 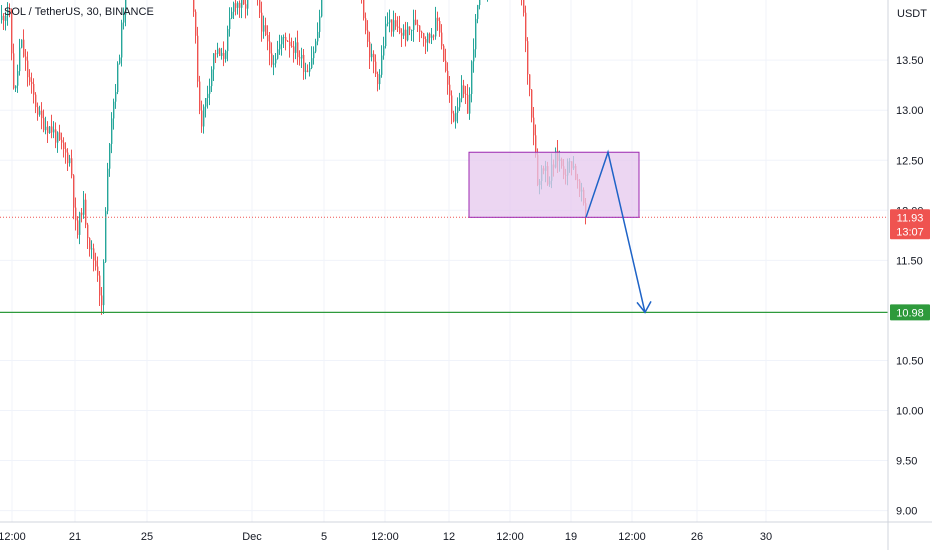 What do you see at coordinates (910, 61) in the screenshot?
I see `price-tick-label: 13.50` at bounding box center [910, 61].